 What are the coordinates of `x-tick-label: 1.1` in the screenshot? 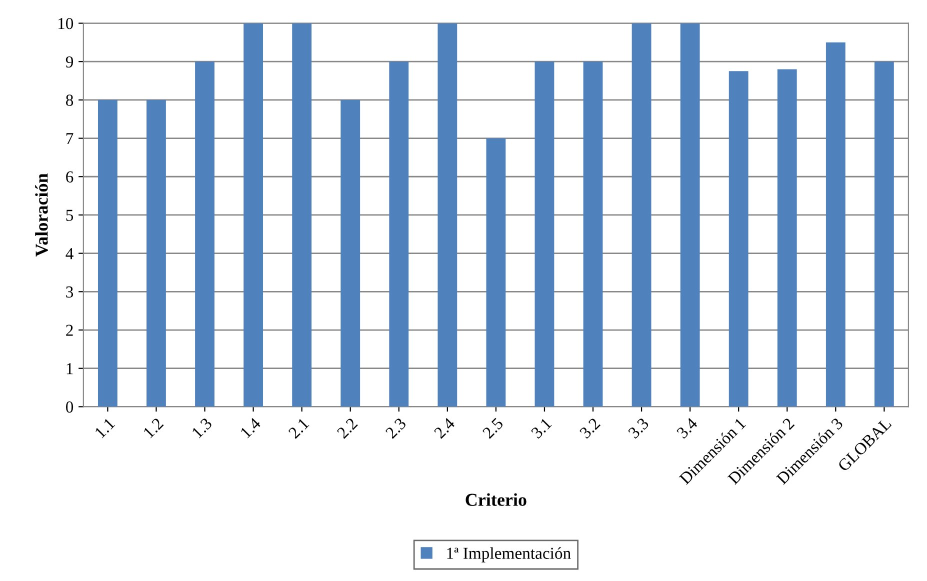 It's located at (105, 428).